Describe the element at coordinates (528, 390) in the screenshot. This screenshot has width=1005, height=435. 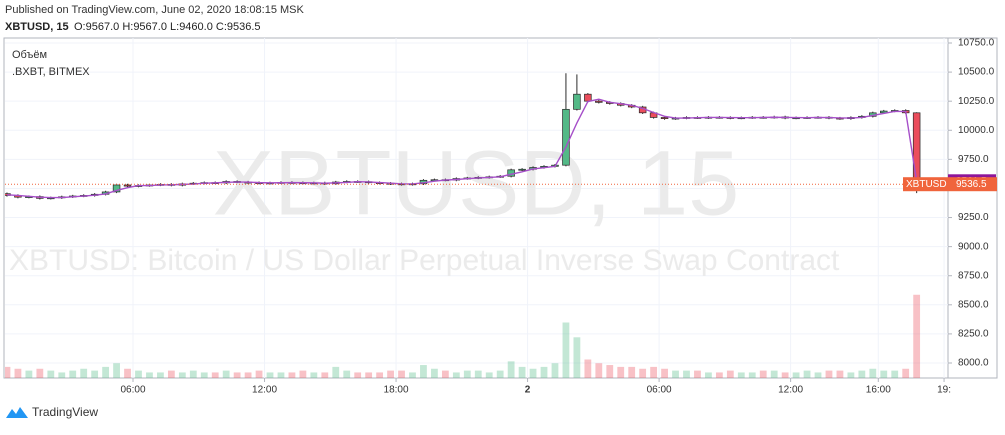
I see `x-tick-label: 2` at that location.